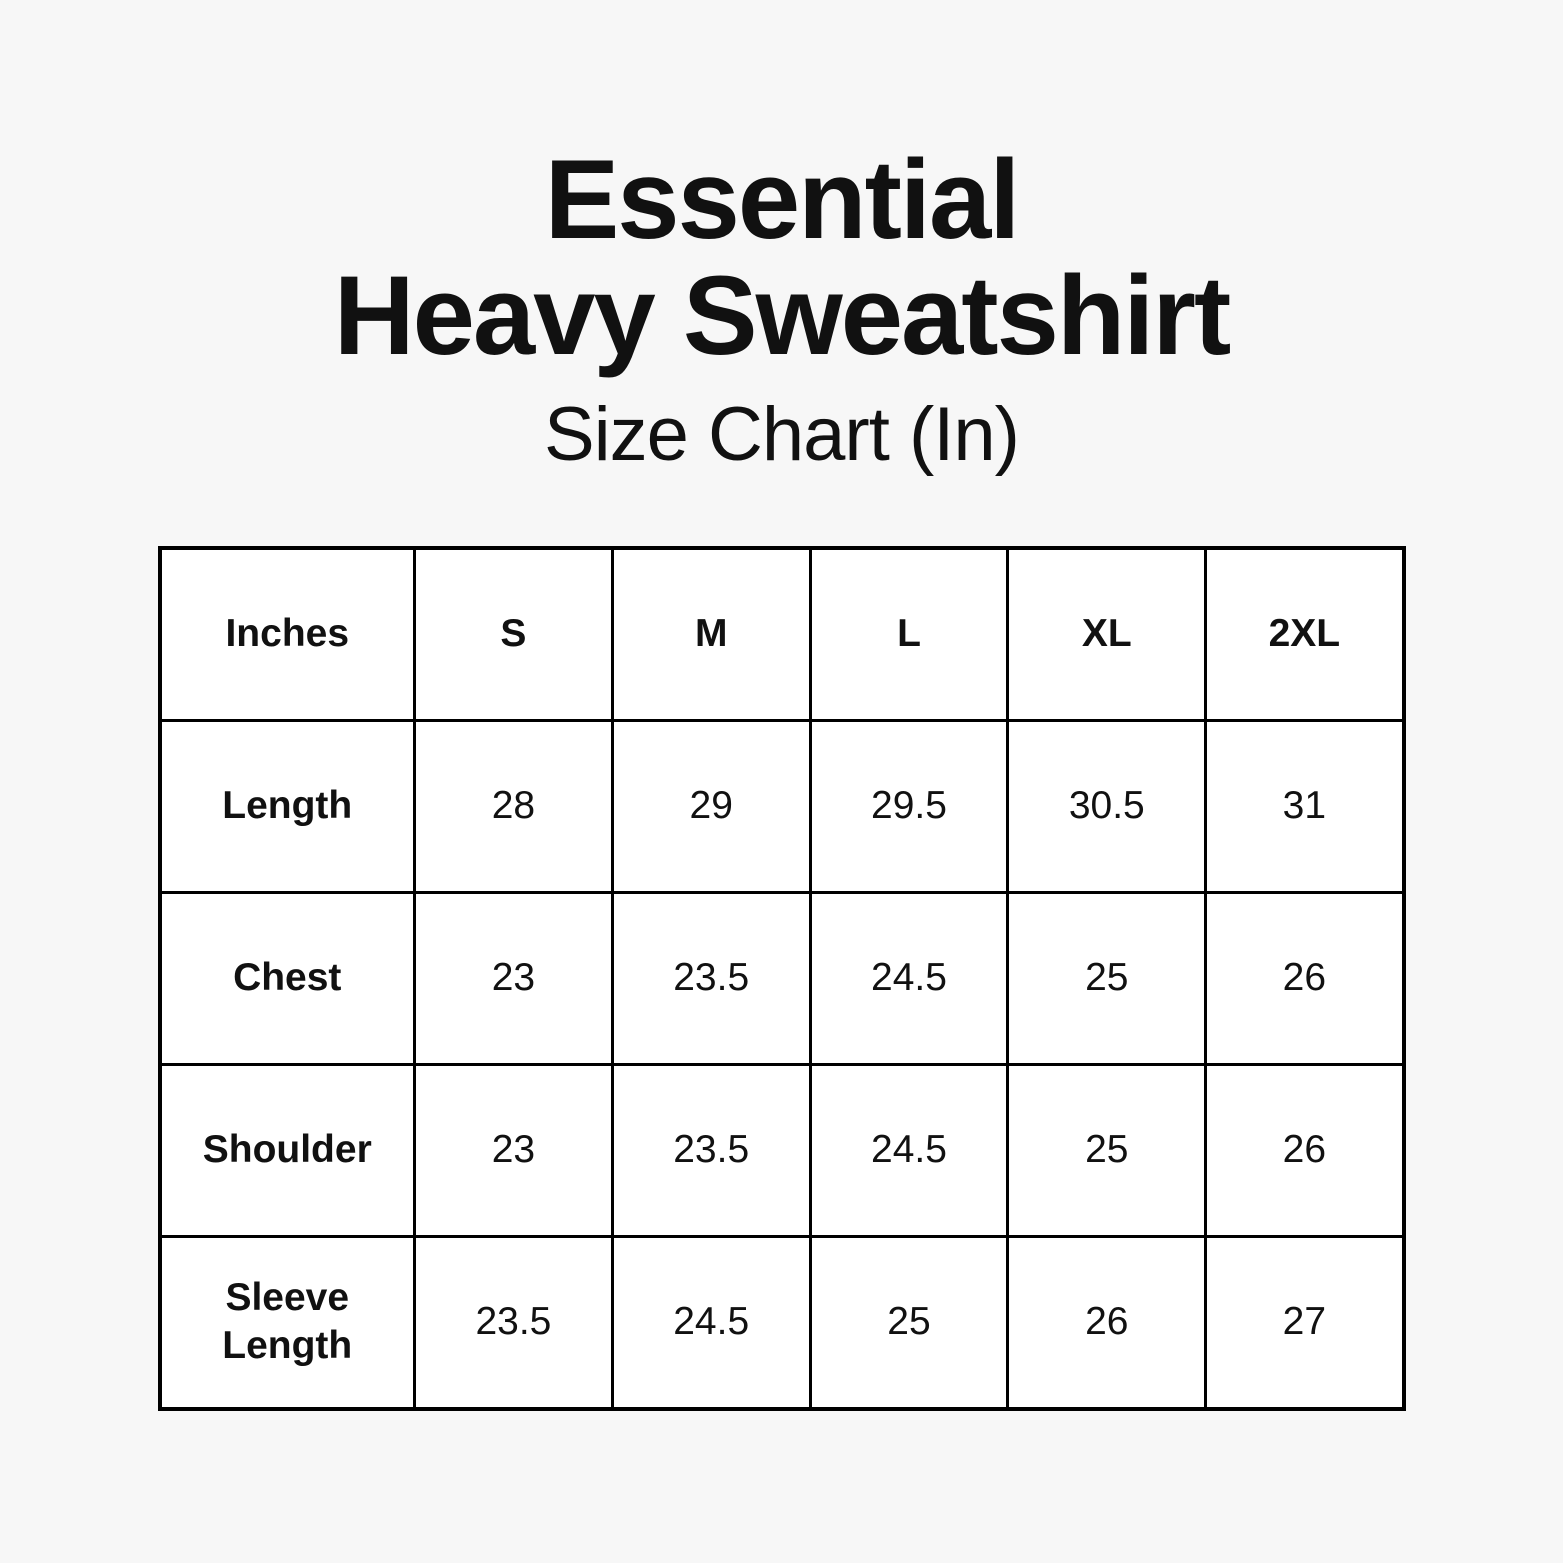 The height and width of the screenshot is (1563, 1563). What do you see at coordinates (513, 806) in the screenshot?
I see `cell-length-s: 28` at bounding box center [513, 806].